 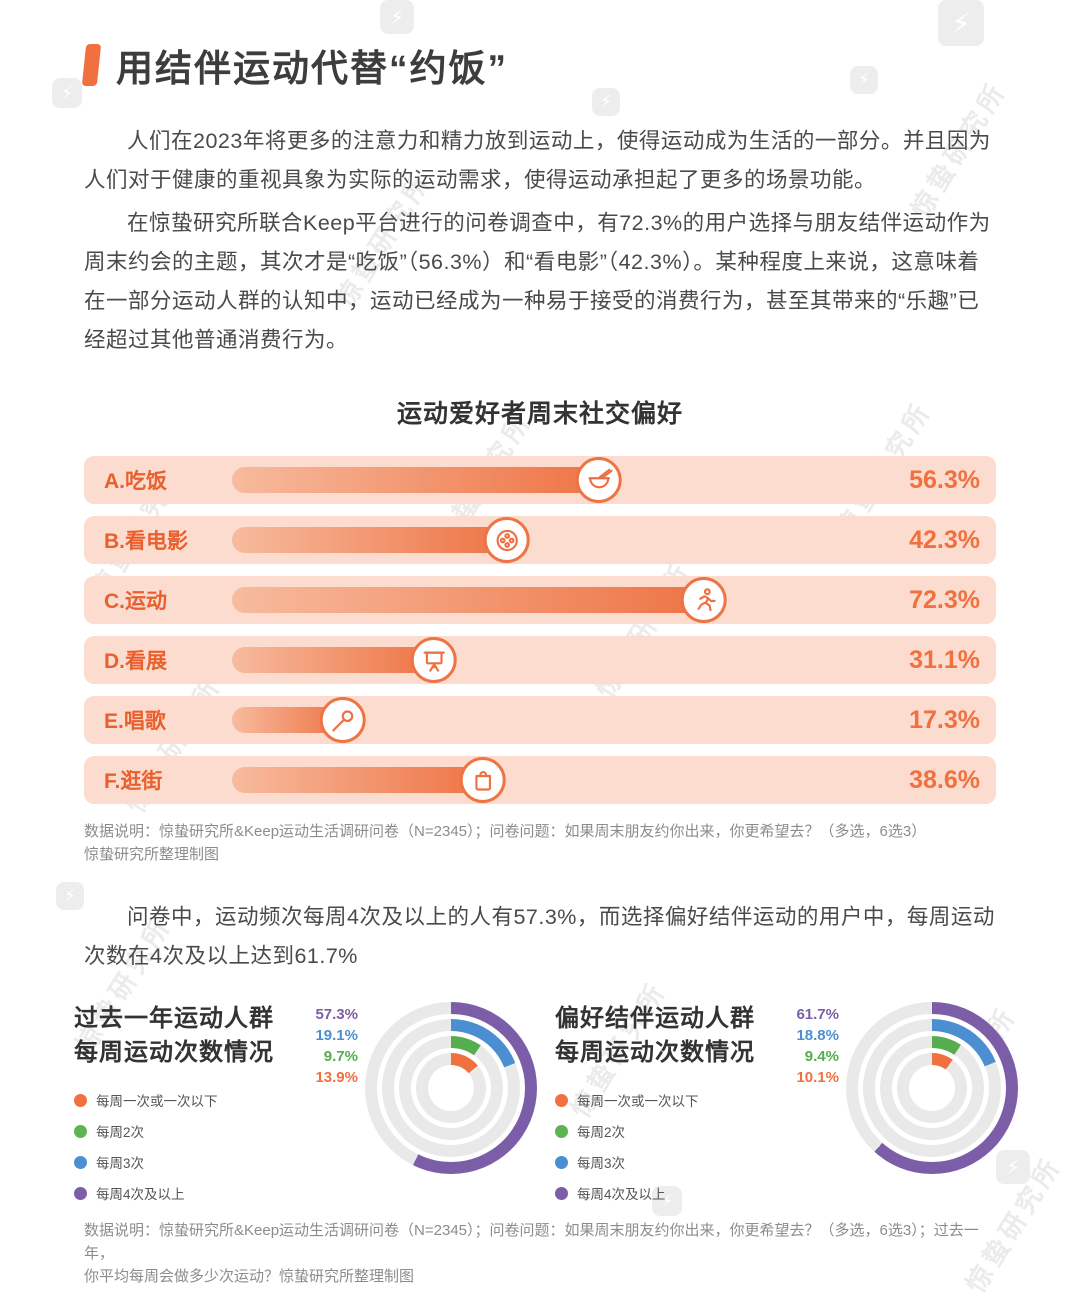 I want to click on bar-chart-title: 运动爱好者周末社交偏好, so click(x=539, y=414).